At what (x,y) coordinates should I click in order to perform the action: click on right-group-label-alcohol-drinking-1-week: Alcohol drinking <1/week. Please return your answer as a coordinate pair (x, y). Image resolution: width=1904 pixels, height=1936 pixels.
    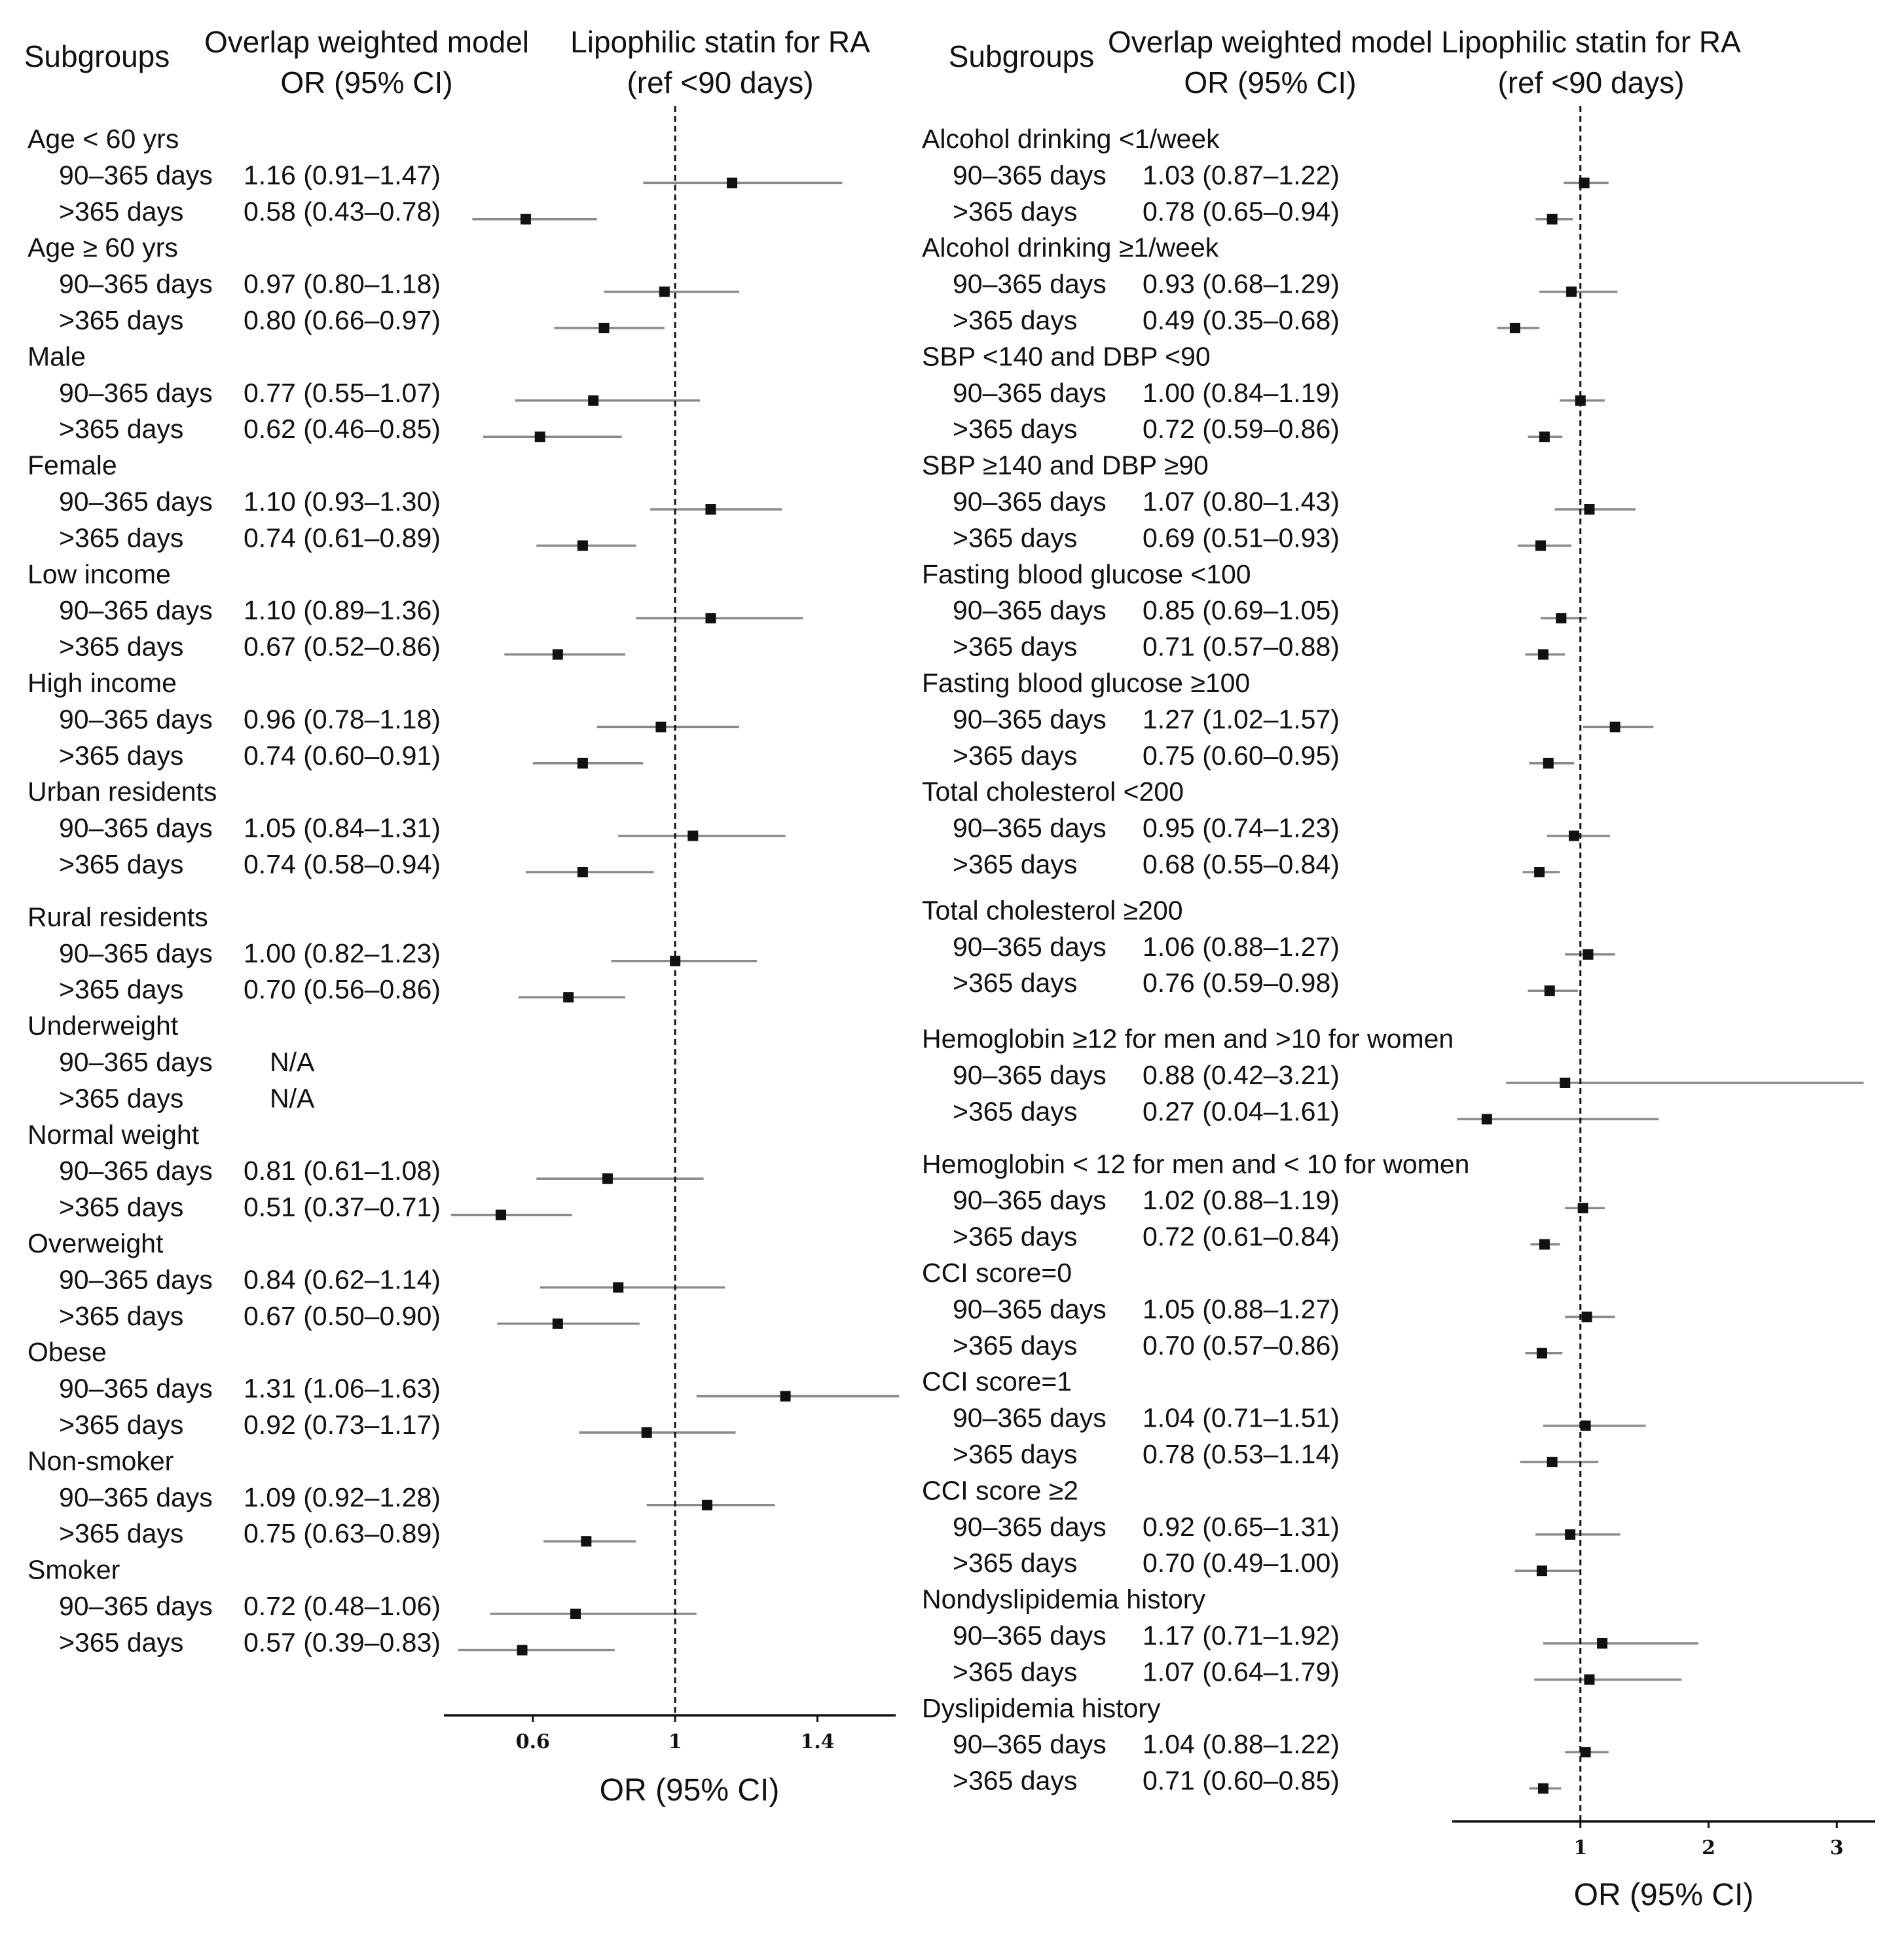
    Looking at the image, I should click on (1071, 139).